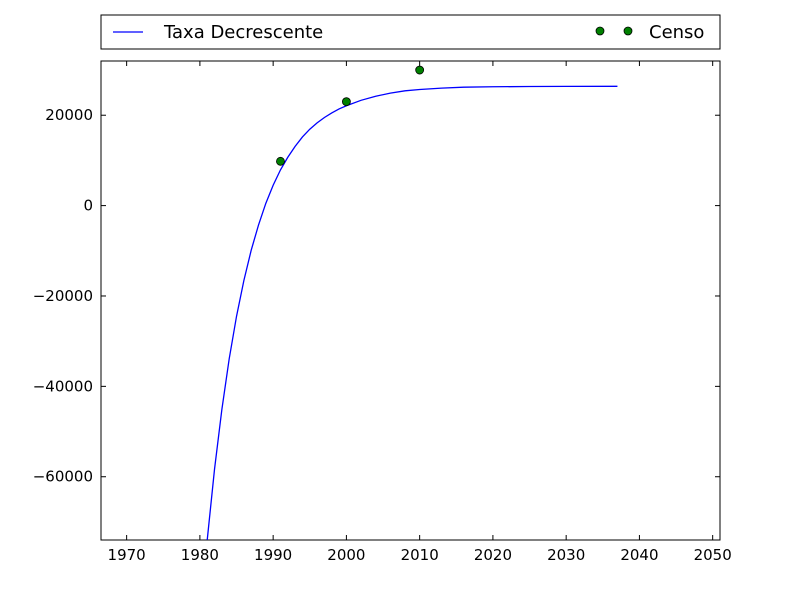  What do you see at coordinates (346, 555) in the screenshot?
I see `x-tick-label: 2000` at bounding box center [346, 555].